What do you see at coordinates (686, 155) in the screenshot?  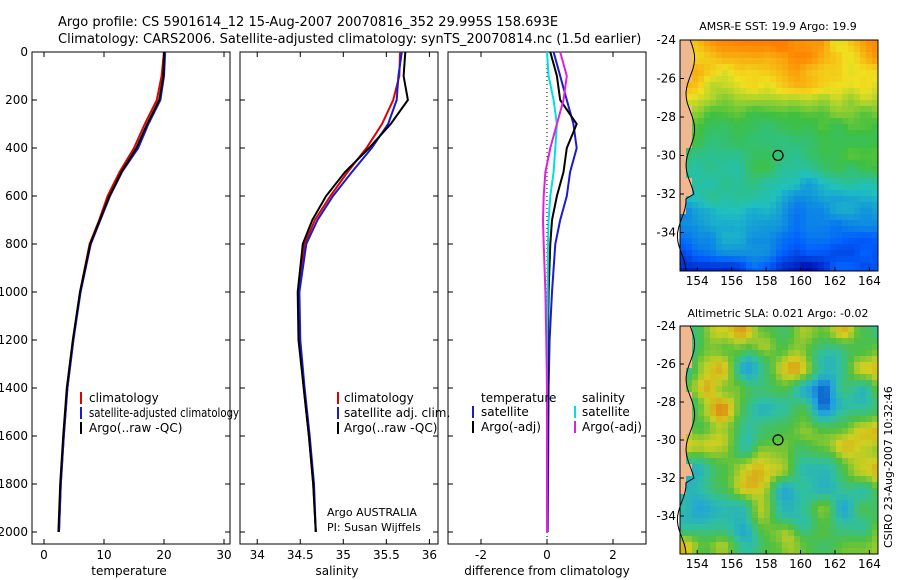 I see `coastline` at bounding box center [686, 155].